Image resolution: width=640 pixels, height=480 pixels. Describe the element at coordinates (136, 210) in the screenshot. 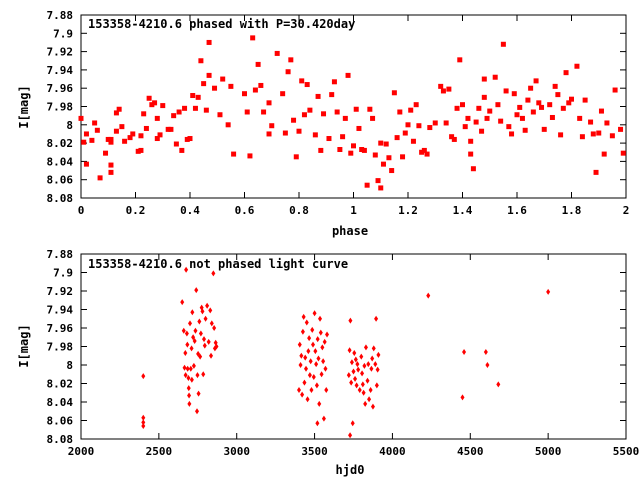

I see `x-tick-label: 0.2` at that location.